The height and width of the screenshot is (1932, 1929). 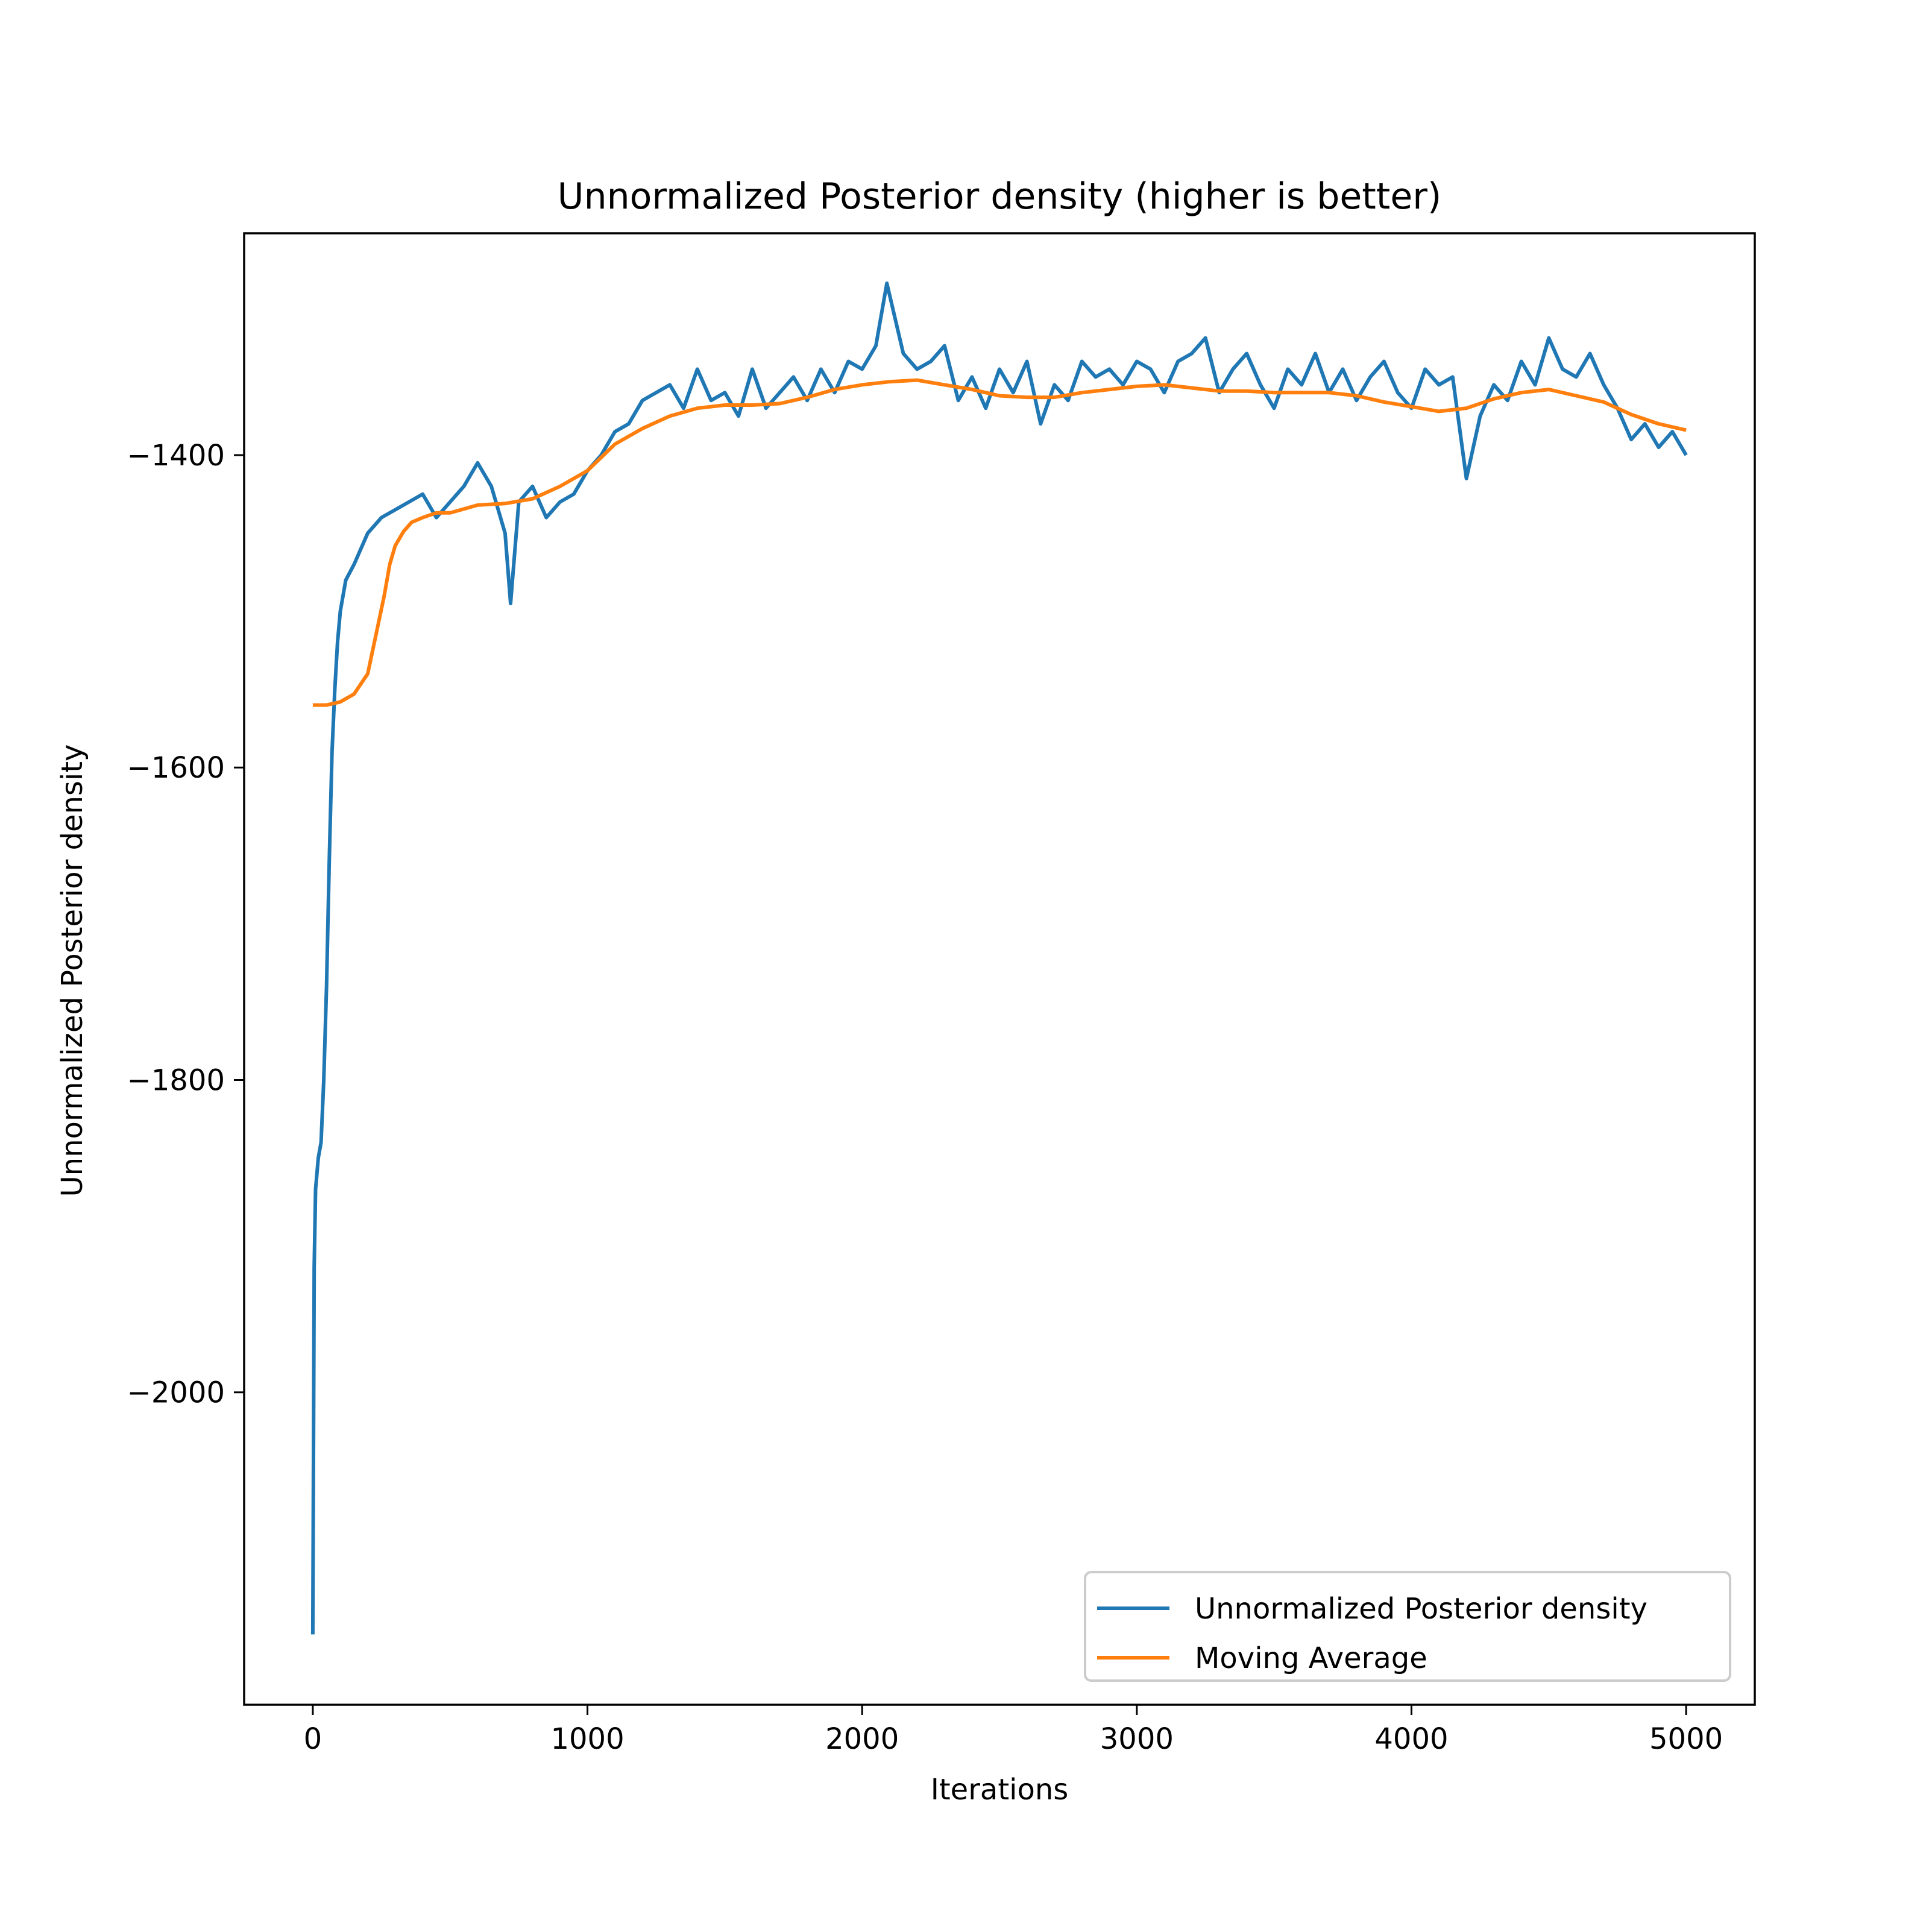 I want to click on x-axis-label: Iterations, so click(x=1000, y=1790).